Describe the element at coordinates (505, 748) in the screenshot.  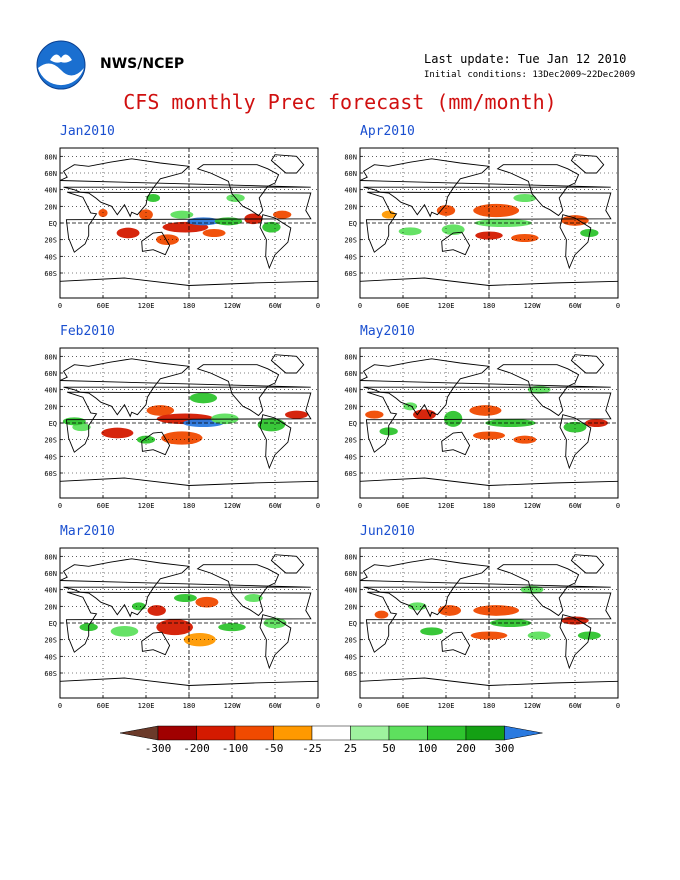
I see `colorbar-label: 300` at that location.